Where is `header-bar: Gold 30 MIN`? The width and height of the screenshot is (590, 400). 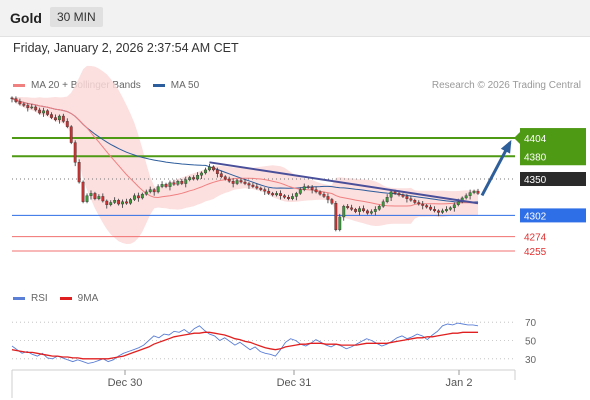 header-bar: Gold 30 MIN is located at coordinates (295, 18).